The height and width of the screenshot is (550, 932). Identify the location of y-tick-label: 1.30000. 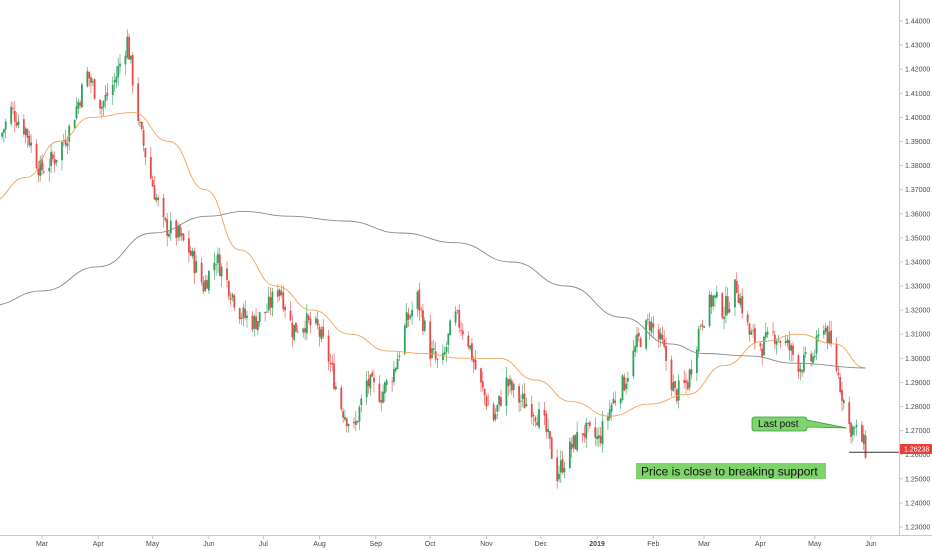
(917, 359).